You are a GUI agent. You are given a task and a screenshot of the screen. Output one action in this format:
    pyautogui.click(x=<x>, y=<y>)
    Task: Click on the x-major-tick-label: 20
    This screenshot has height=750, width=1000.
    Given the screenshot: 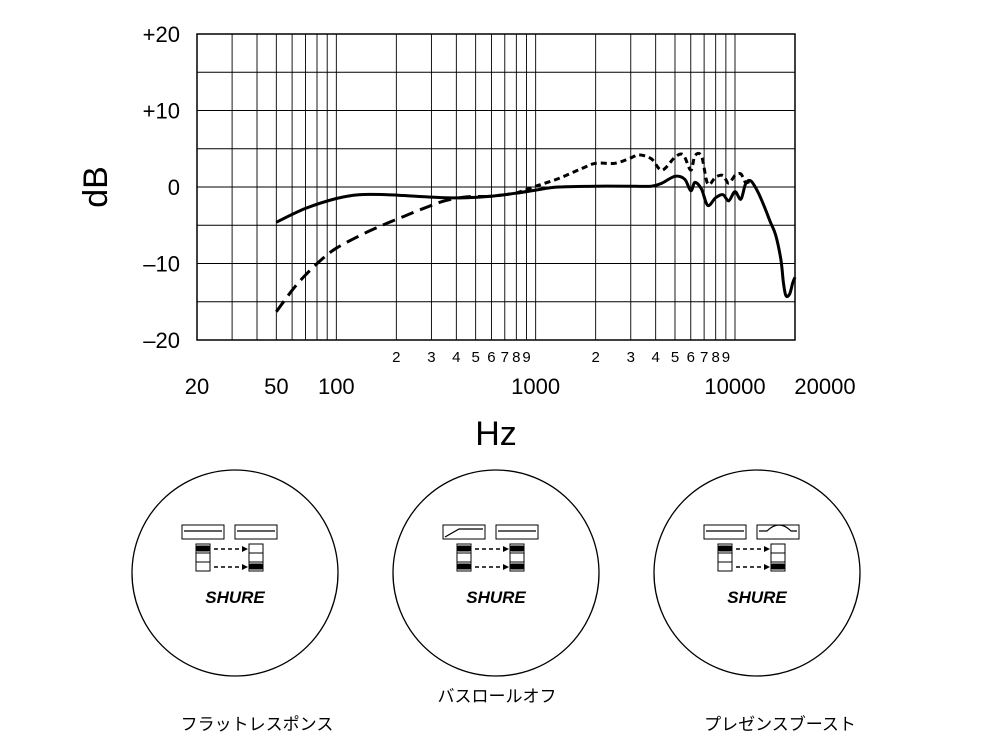 What is the action you would take?
    pyautogui.click(x=197, y=386)
    